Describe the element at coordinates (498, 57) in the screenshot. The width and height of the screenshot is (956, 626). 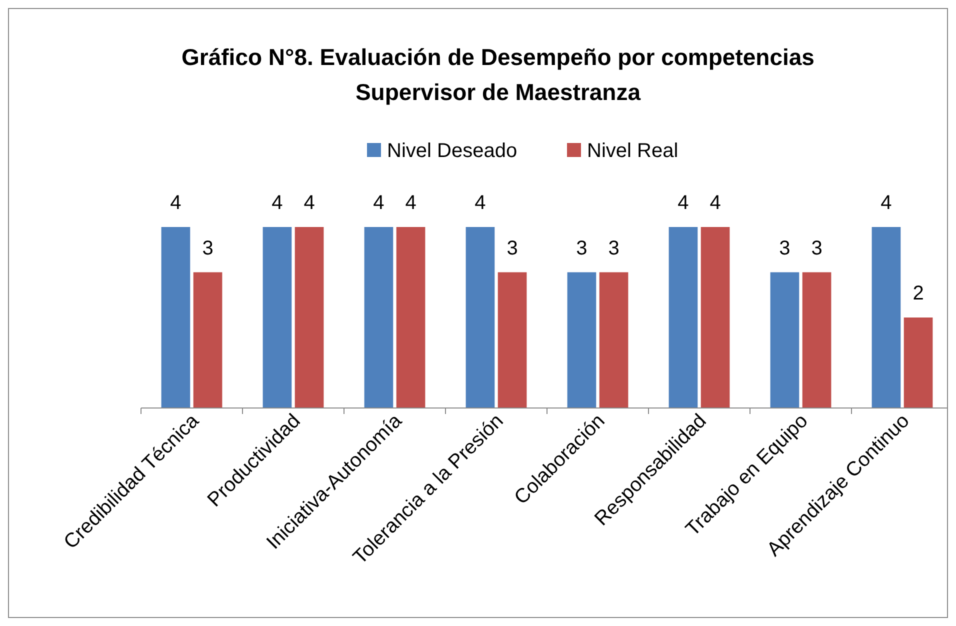
I see `chart-title: Gráfico N°8. Evaluación de Desempeño por competencias` at that location.